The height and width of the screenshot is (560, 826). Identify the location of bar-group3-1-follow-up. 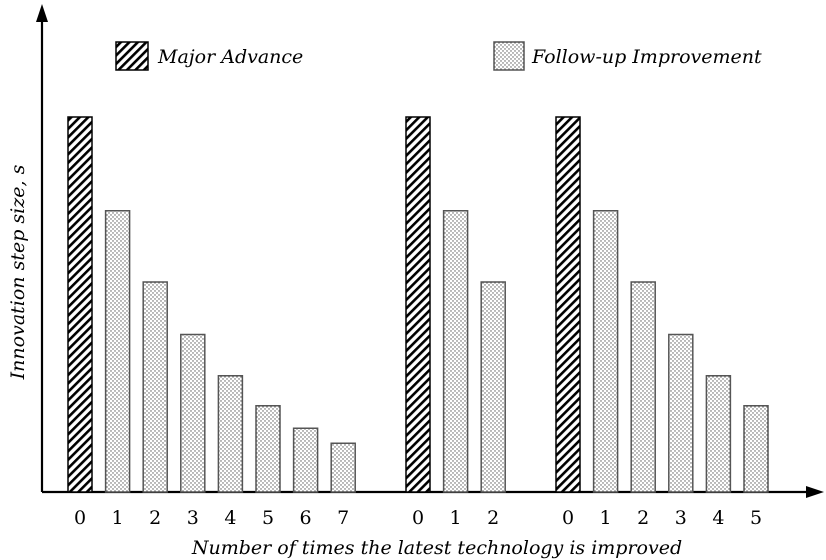
(605, 351).